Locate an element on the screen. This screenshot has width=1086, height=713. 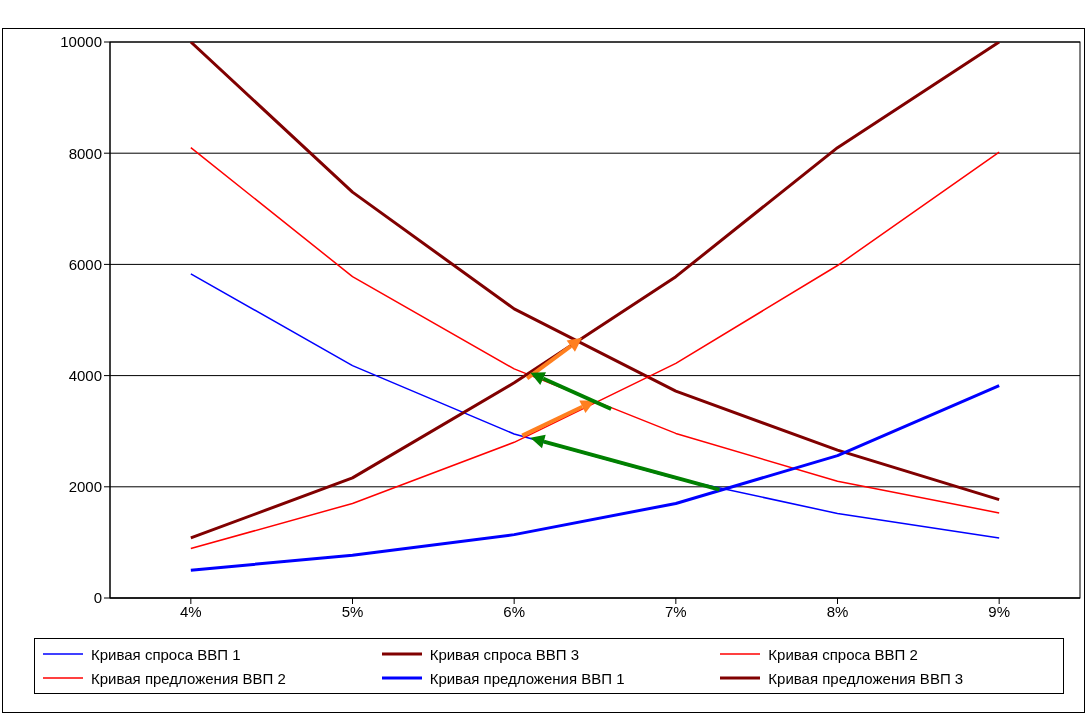
y-tick-label: 2000 is located at coordinates (85, 487).